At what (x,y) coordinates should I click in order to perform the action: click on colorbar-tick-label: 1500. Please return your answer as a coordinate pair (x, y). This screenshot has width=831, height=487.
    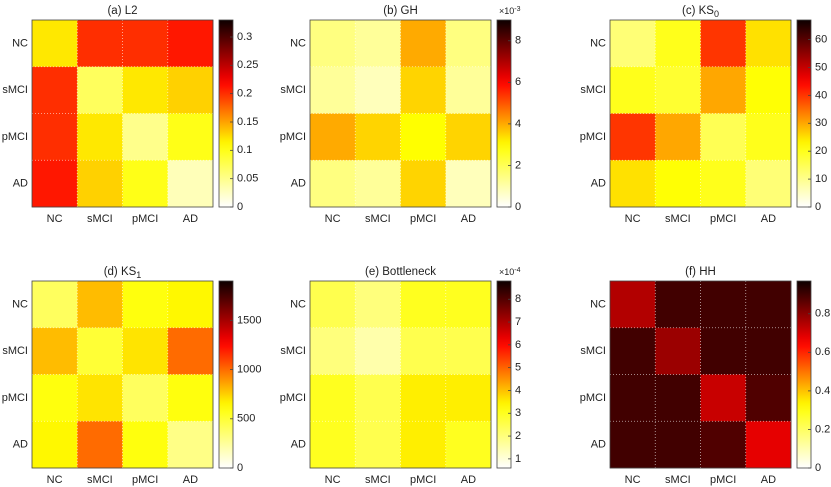
    Looking at the image, I should click on (249, 320).